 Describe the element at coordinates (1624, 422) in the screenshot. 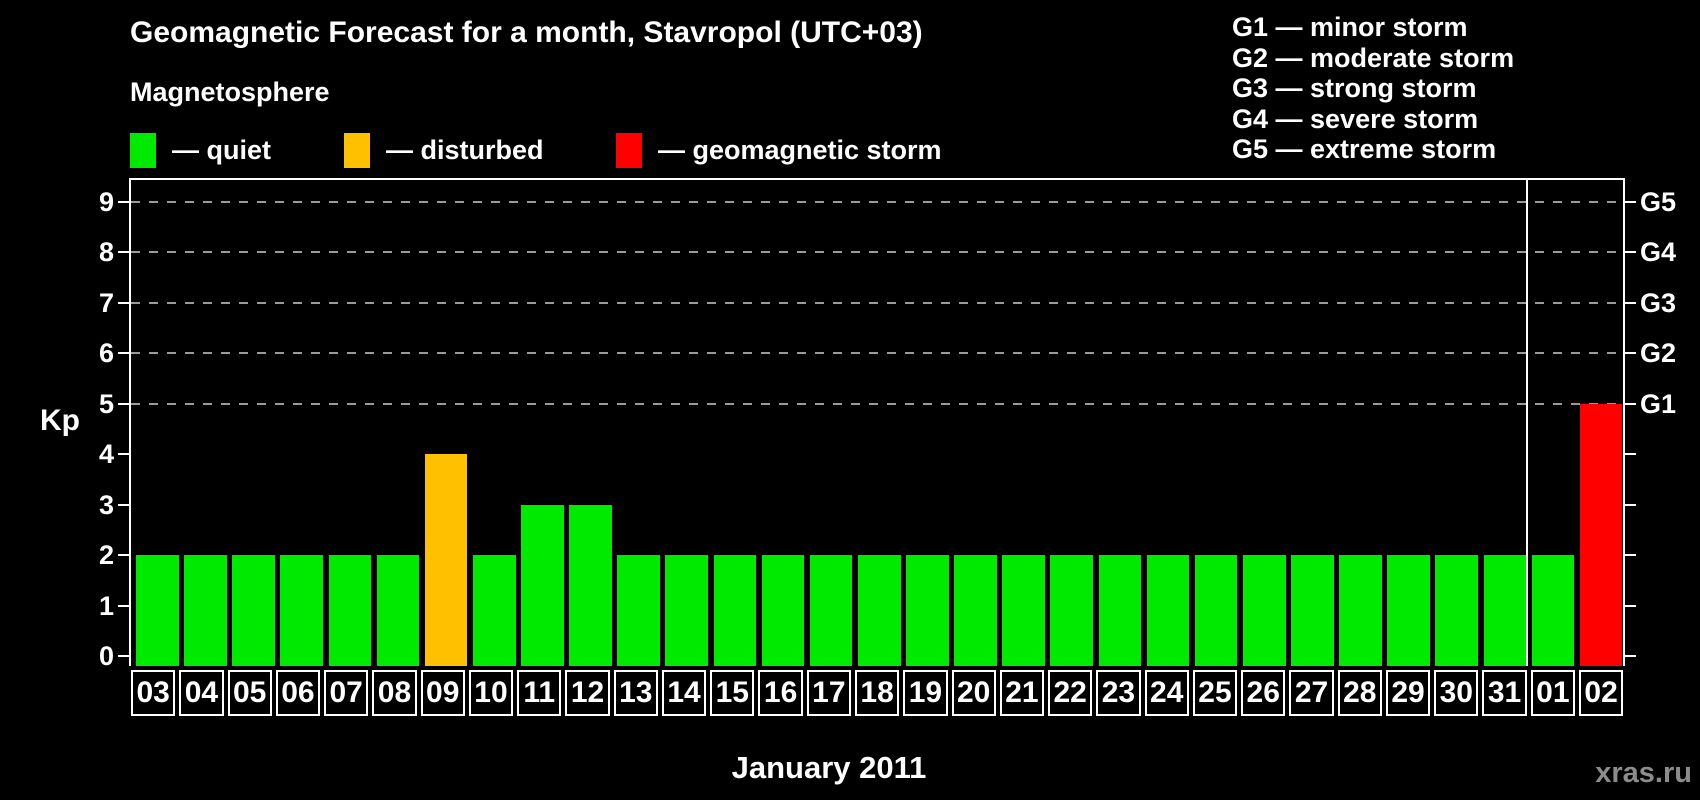

I see `plot-border-right` at that location.